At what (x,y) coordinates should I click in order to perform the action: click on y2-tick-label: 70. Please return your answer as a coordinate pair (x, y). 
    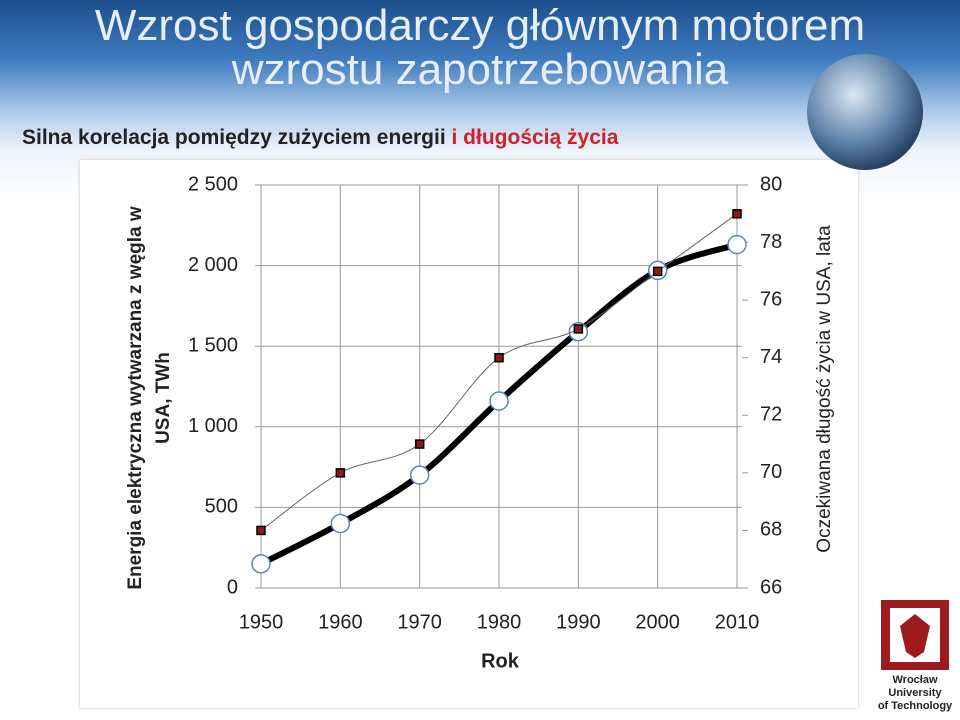
    Looking at the image, I should click on (771, 472).